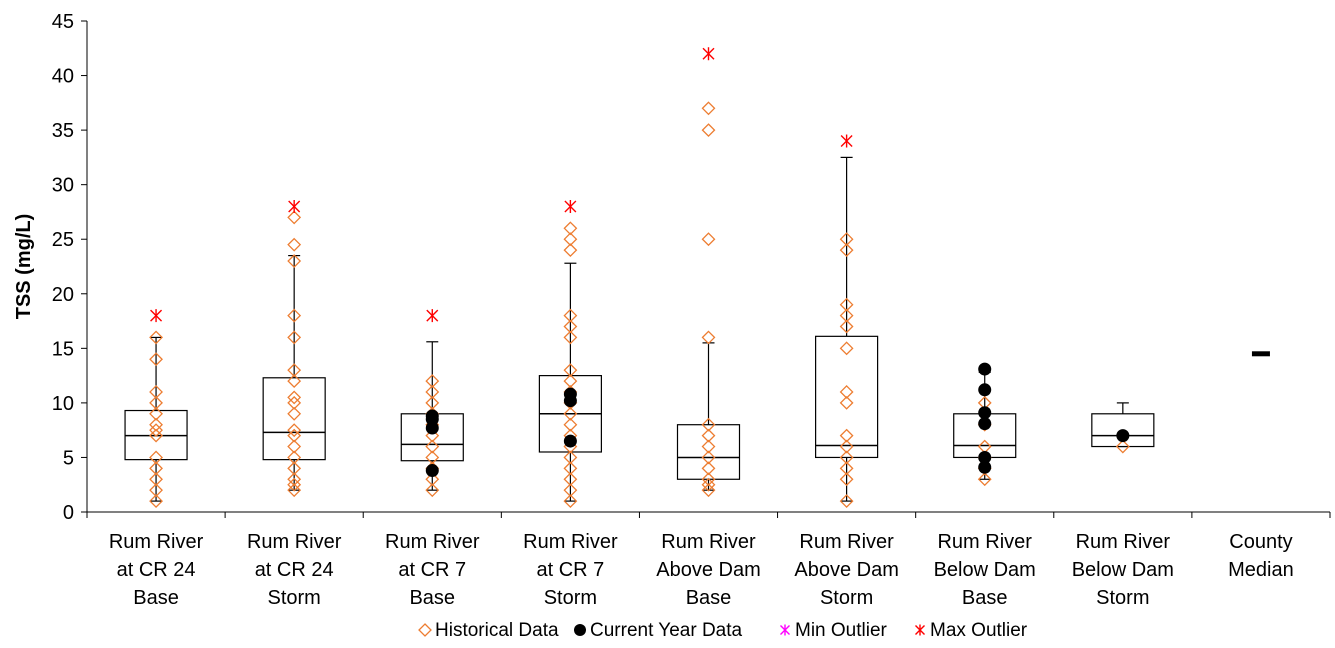  Describe the element at coordinates (1260, 542) in the screenshot. I see `category-label-line: County` at that location.